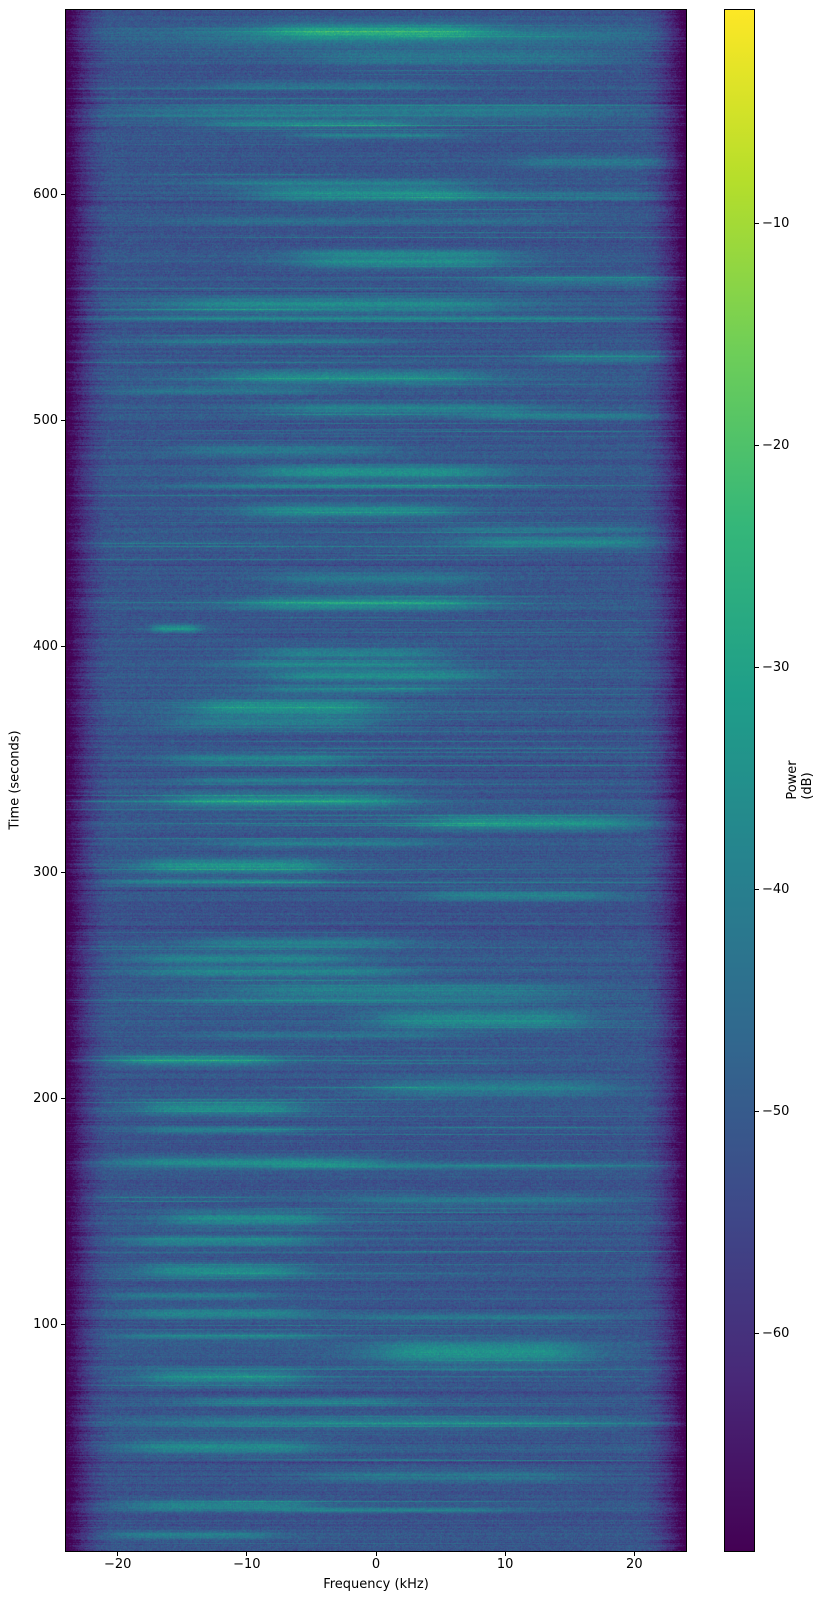 The width and height of the screenshot is (823, 1603). What do you see at coordinates (45, 1325) in the screenshot?
I see `y-tick-label: 100` at bounding box center [45, 1325].